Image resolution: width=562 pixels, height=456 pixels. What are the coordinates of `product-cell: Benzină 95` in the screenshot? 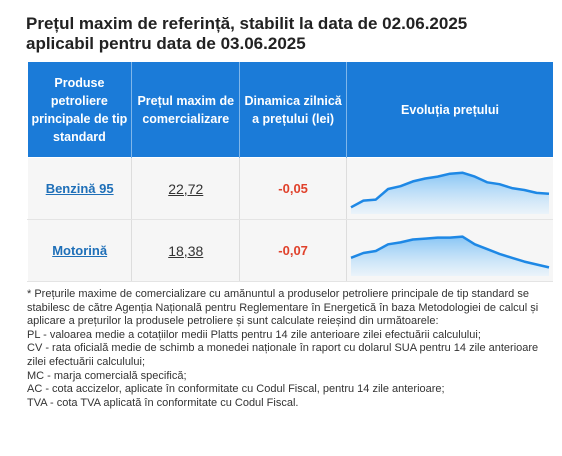 It's located at (79, 188).